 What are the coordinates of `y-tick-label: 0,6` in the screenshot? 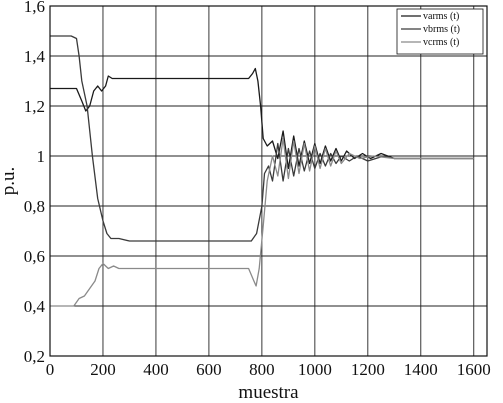 It's located at (34, 256).